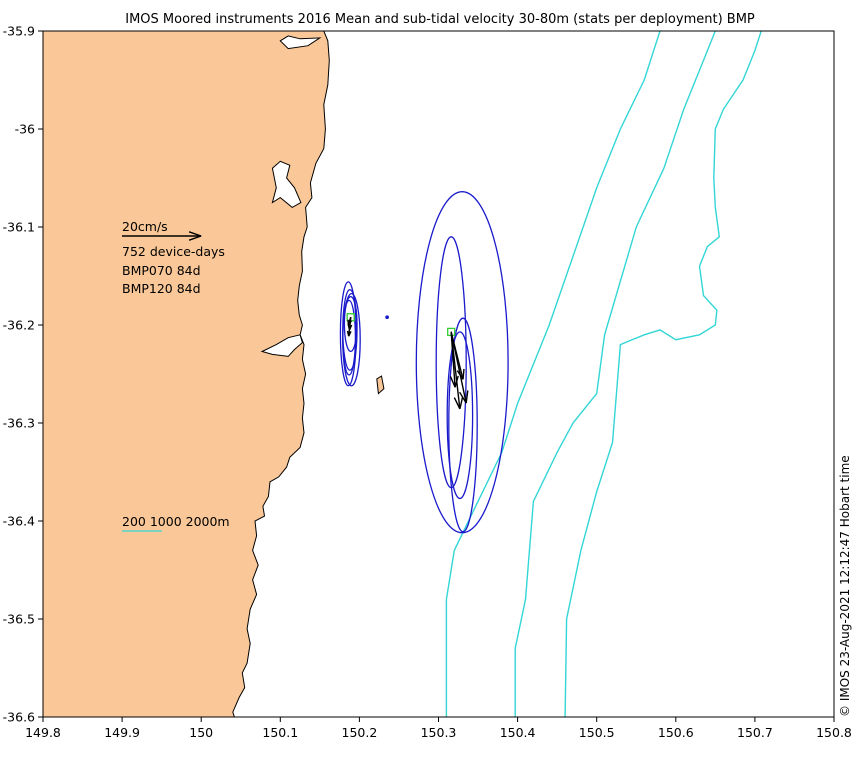 Image resolution: width=861 pixels, height=760 pixels. I want to click on x-tick-label: 150, so click(201, 732).